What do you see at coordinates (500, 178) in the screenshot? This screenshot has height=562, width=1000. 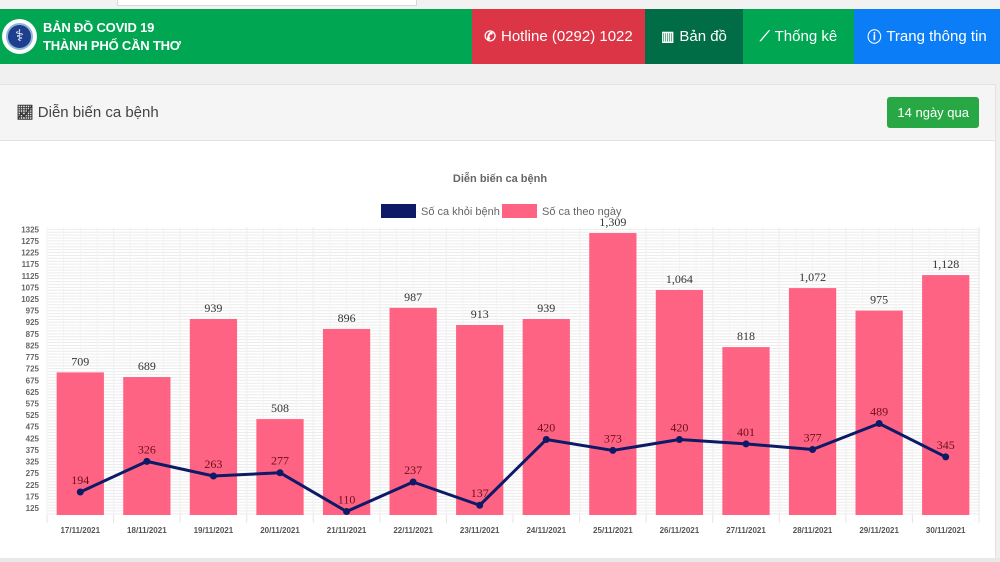 I see `chart-title: Diễn biến ca bệnh` at bounding box center [500, 178].